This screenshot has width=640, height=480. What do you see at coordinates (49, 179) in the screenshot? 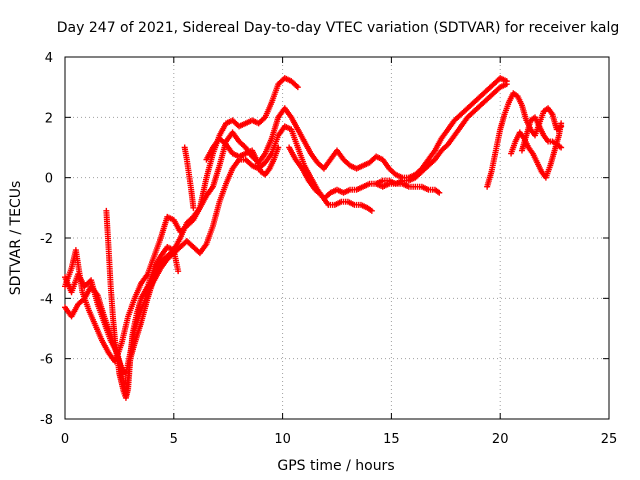
I see `y-tick-label: 0` at bounding box center [49, 179].